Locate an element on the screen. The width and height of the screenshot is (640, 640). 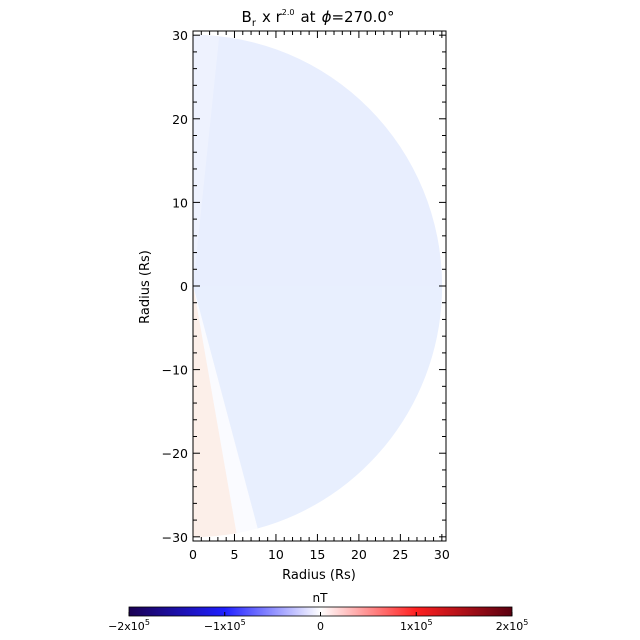
title-at: at is located at coordinates (307, 17).